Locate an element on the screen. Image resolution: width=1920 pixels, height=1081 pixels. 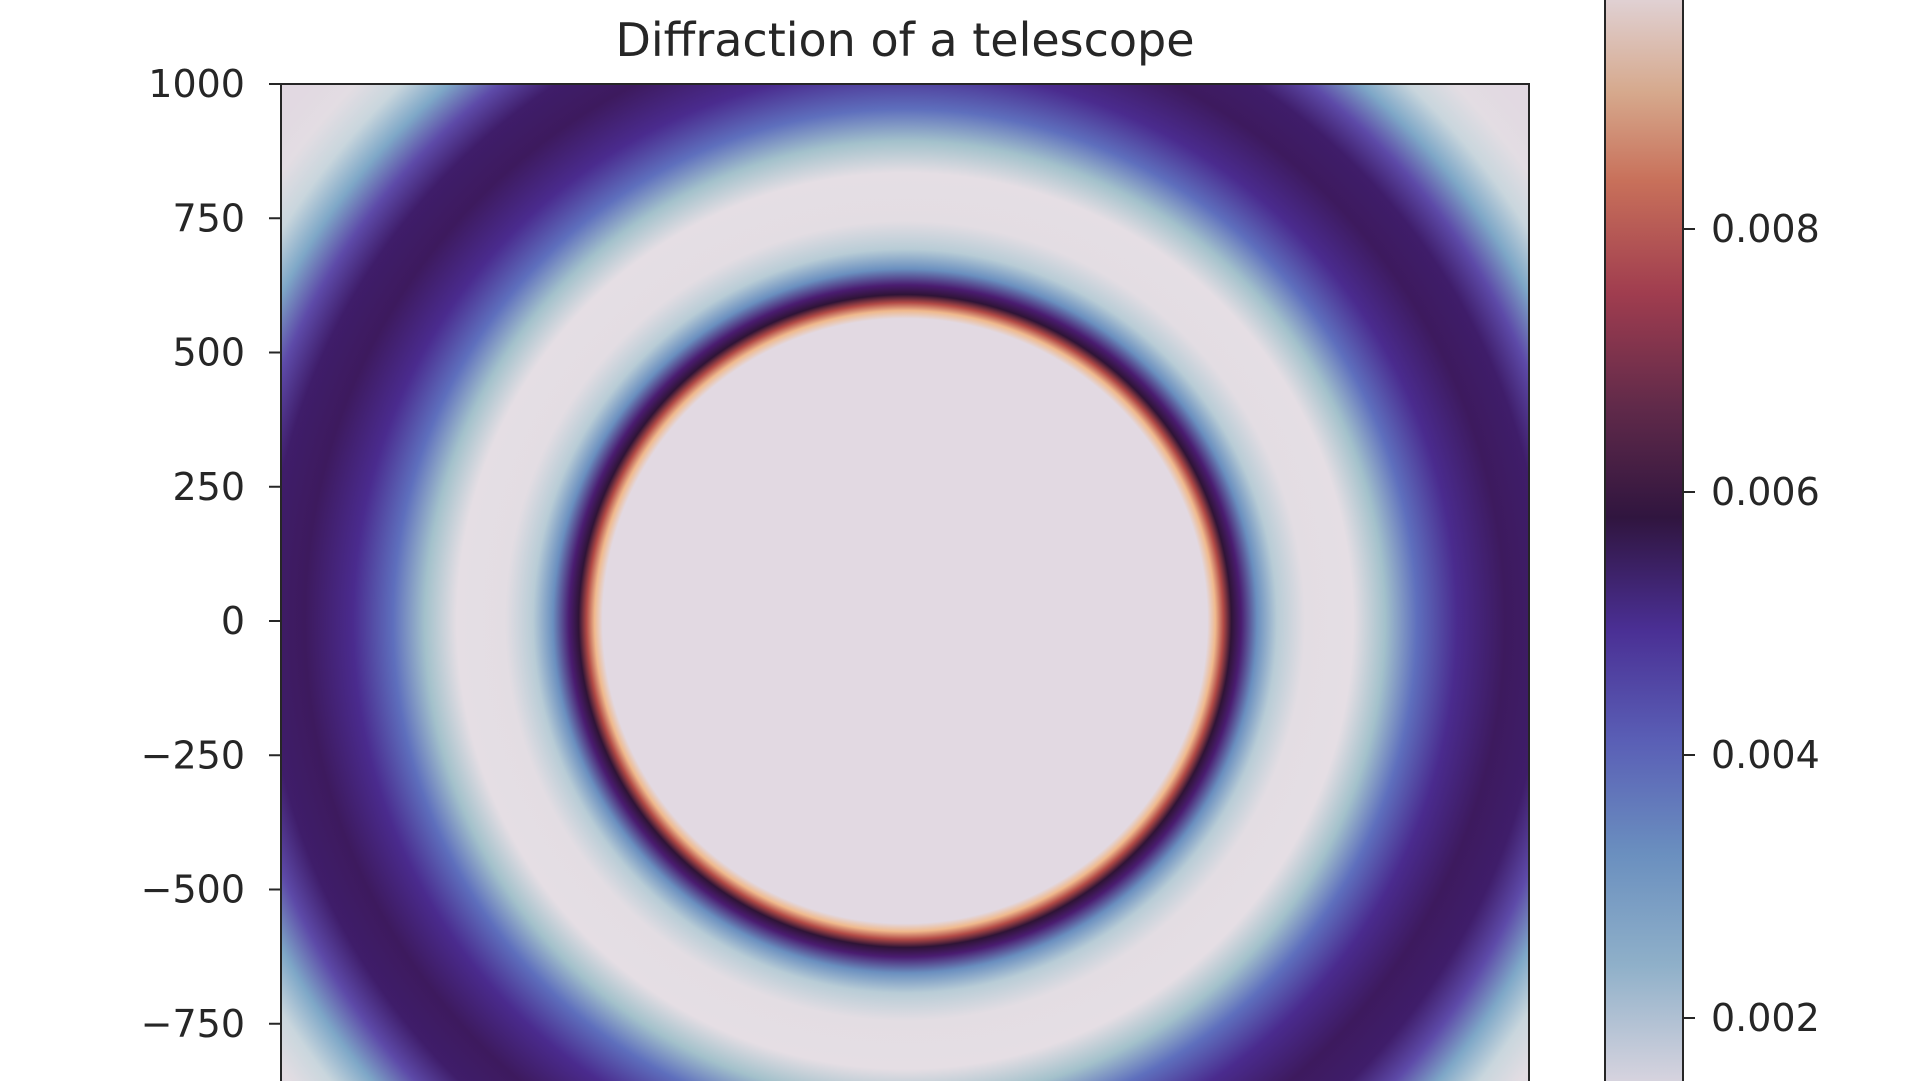
colorbar-tick-label: 0.004 is located at coordinates (1765, 755).